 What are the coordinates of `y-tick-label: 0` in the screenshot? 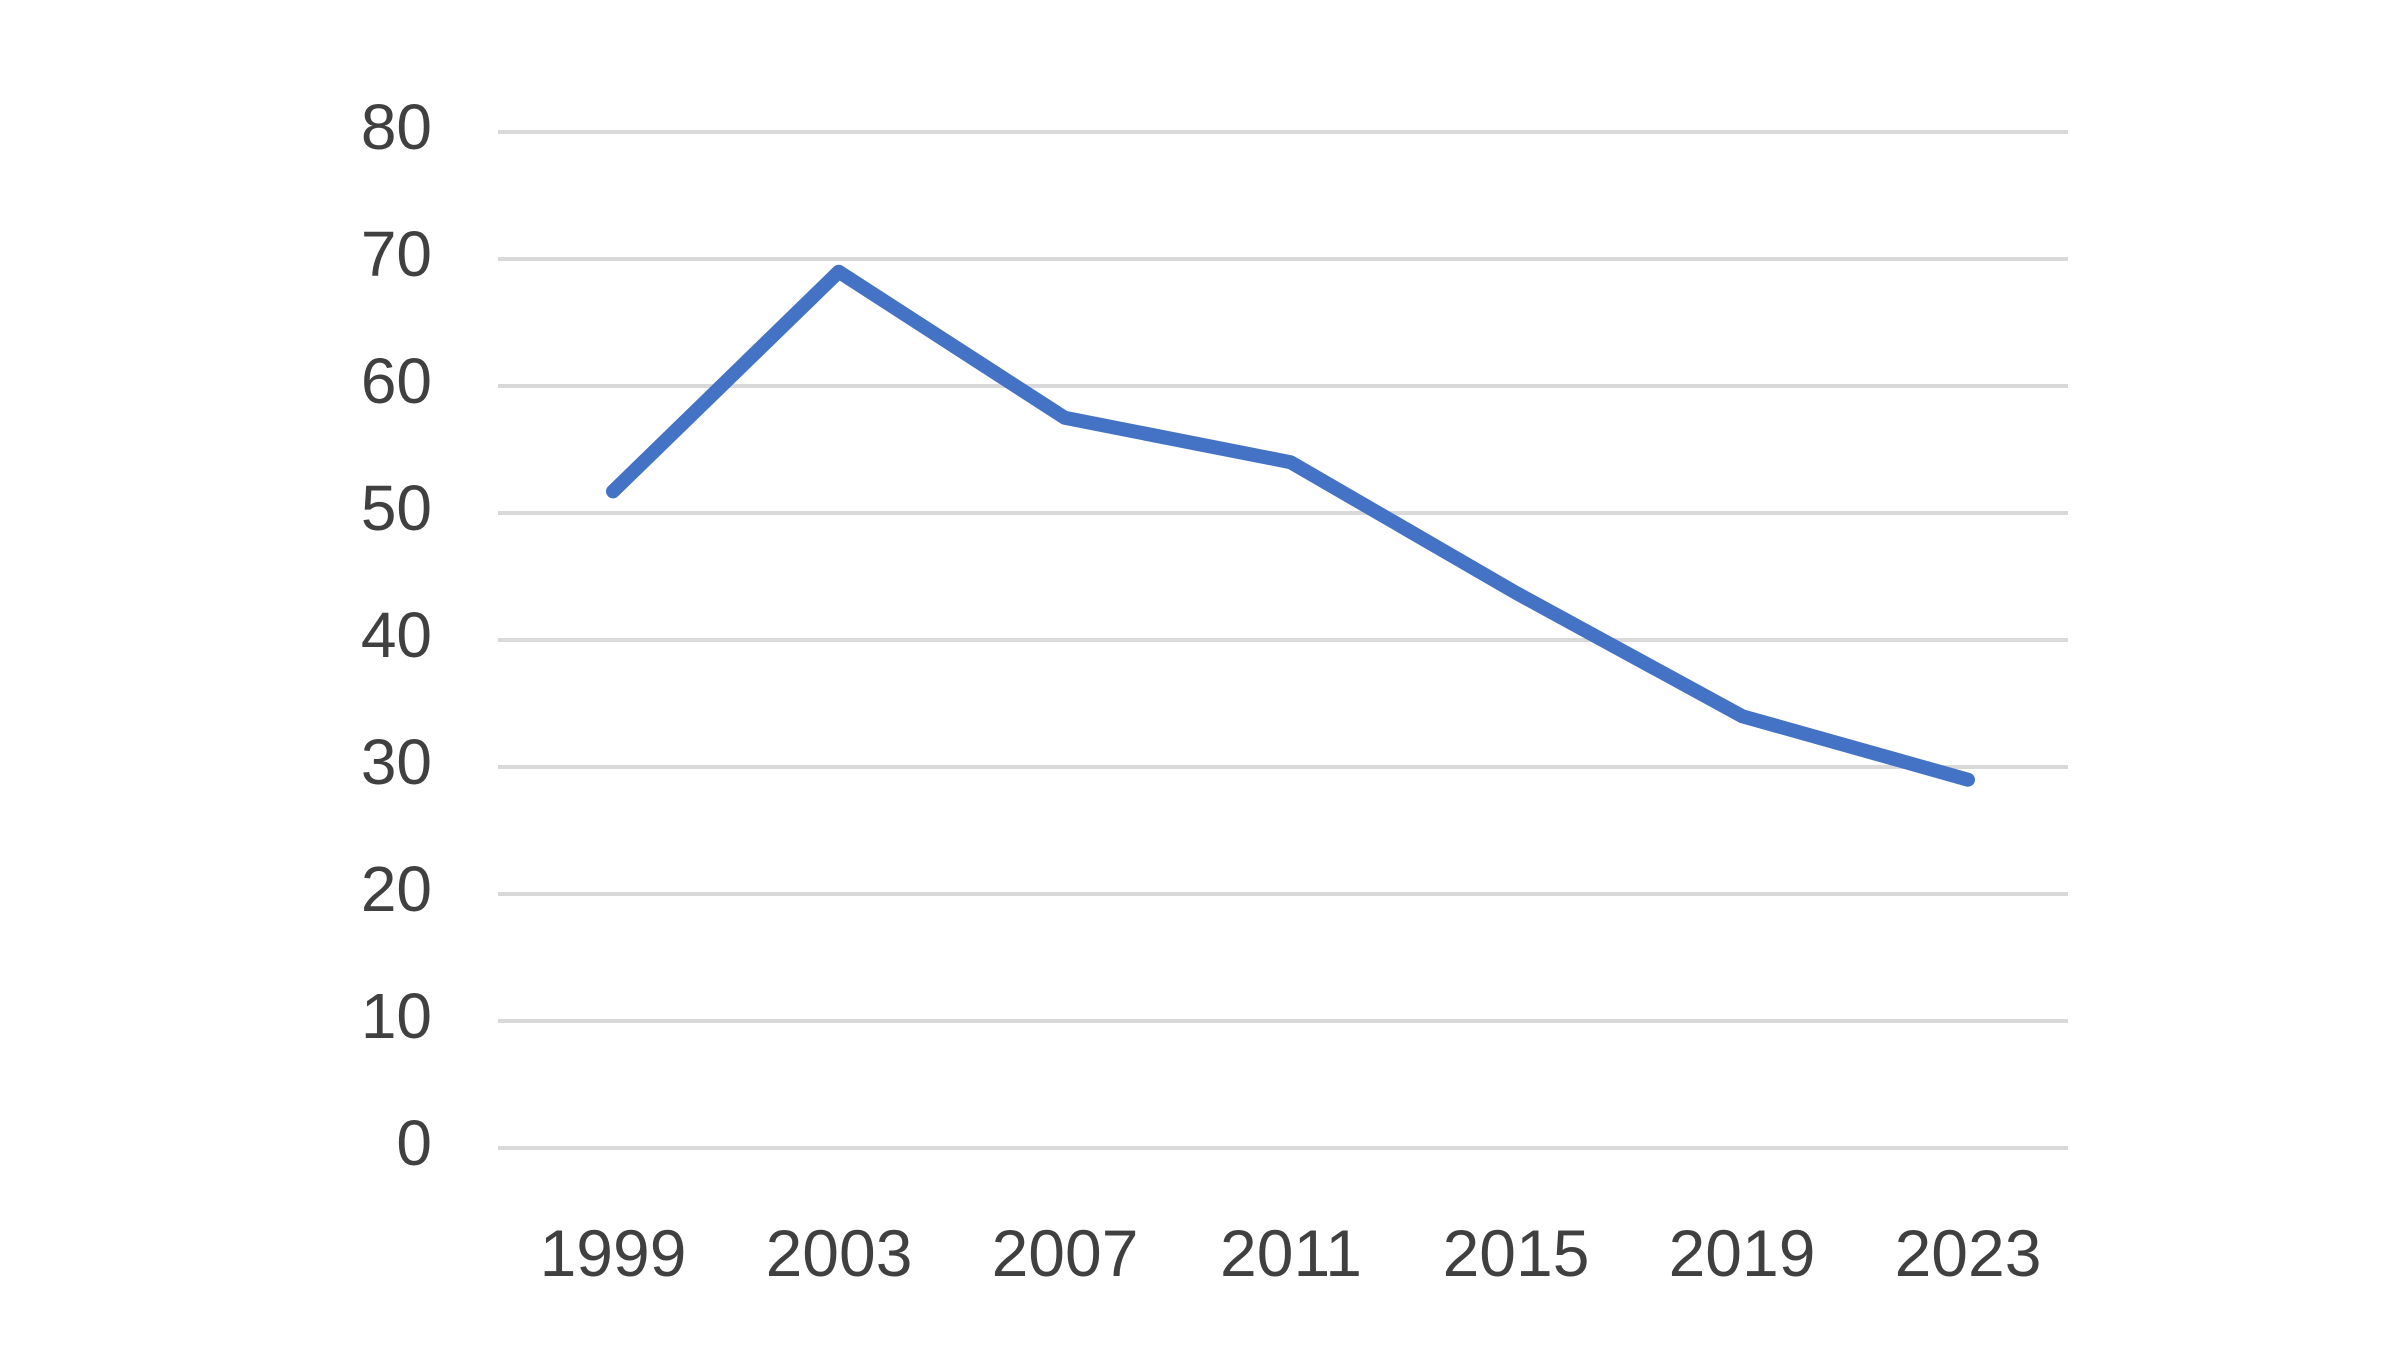 It's located at (414, 1143).